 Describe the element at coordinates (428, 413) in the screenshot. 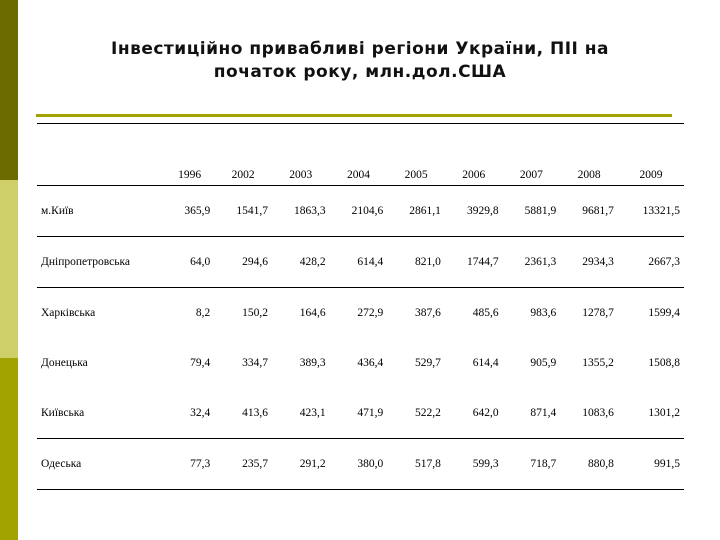

I see `value-cell: 522,2` at that location.